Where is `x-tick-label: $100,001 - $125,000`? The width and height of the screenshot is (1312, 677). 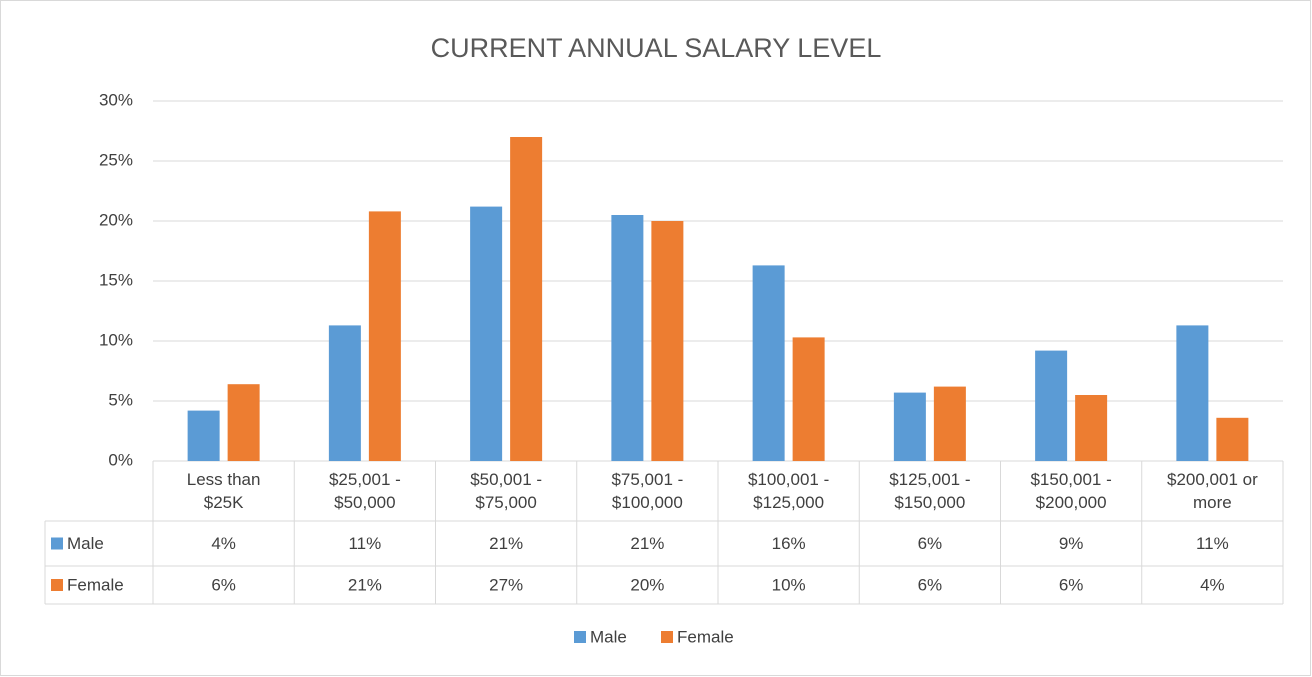 x-tick-label: $100,001 - $125,000 is located at coordinates (788, 491).